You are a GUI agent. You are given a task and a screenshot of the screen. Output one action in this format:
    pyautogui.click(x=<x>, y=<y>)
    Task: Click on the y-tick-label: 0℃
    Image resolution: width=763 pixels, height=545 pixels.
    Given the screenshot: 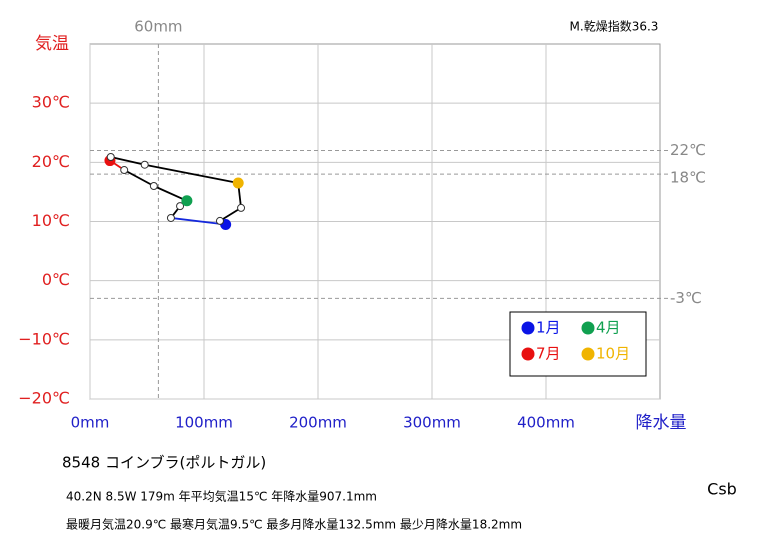 What is the action you would take?
    pyautogui.click(x=56, y=279)
    